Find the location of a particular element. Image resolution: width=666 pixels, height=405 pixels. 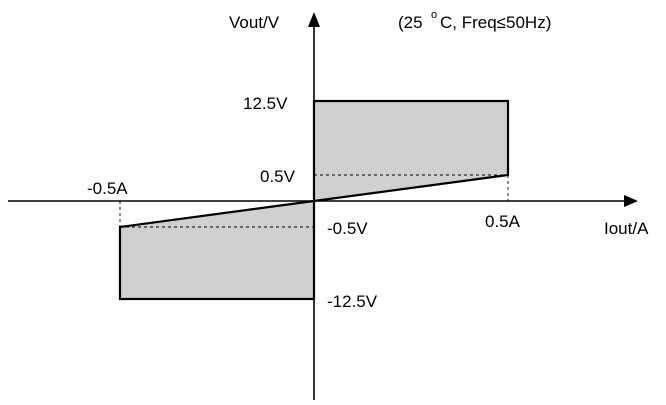

y-axis-arrowhead is located at coordinates (314, 19).